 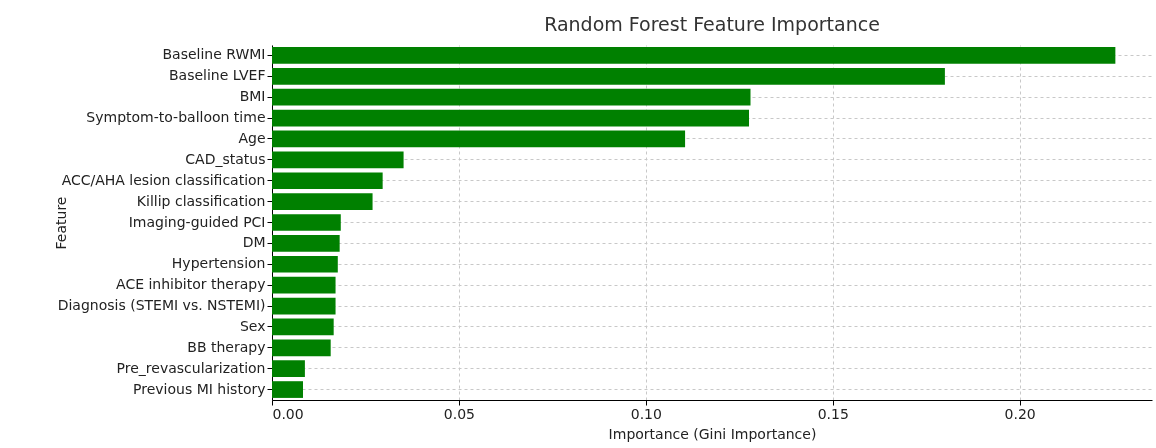 What do you see at coordinates (459, 413) in the screenshot?
I see `x-tick-label: 0.05` at bounding box center [459, 413].